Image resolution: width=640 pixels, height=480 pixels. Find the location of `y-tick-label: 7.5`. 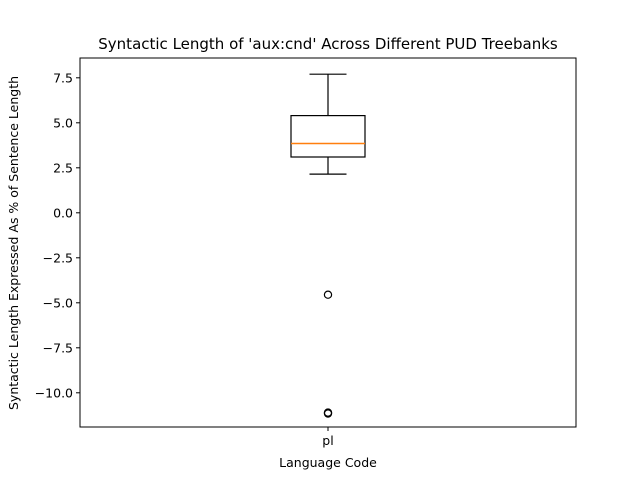

y-tick-label: 7.5 is located at coordinates (63, 77).